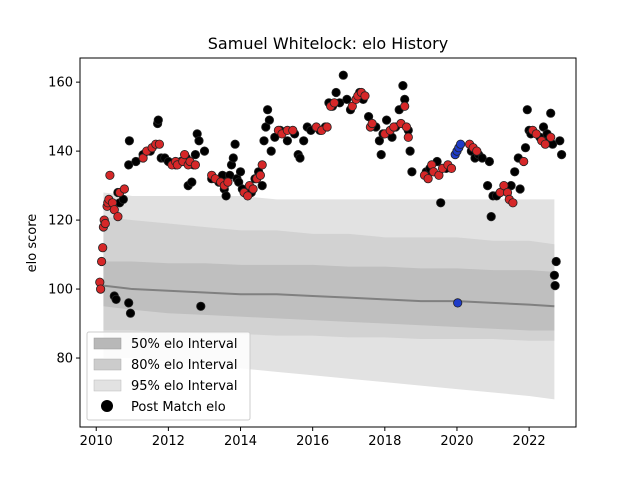  What do you see at coordinates (60, 221) in the screenshot?
I see `y-tick-label: 120` at bounding box center [60, 221].